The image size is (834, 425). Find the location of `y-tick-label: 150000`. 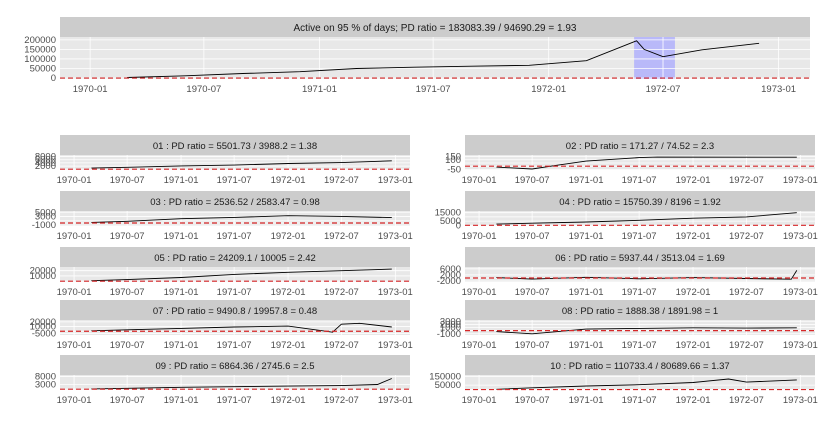

y-tick-label: 150000 is located at coordinates (40, 49).